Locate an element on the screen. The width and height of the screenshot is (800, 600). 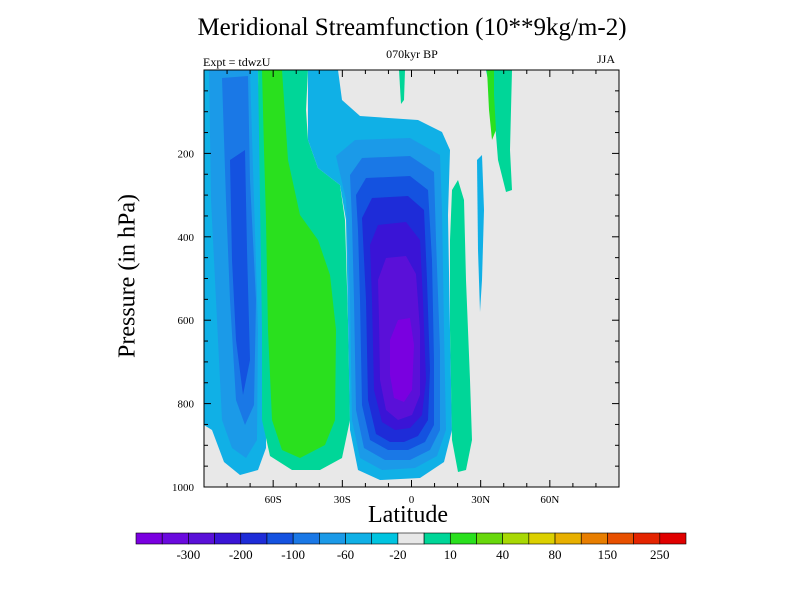
colorbar-label: 10 is located at coordinates (450, 554).